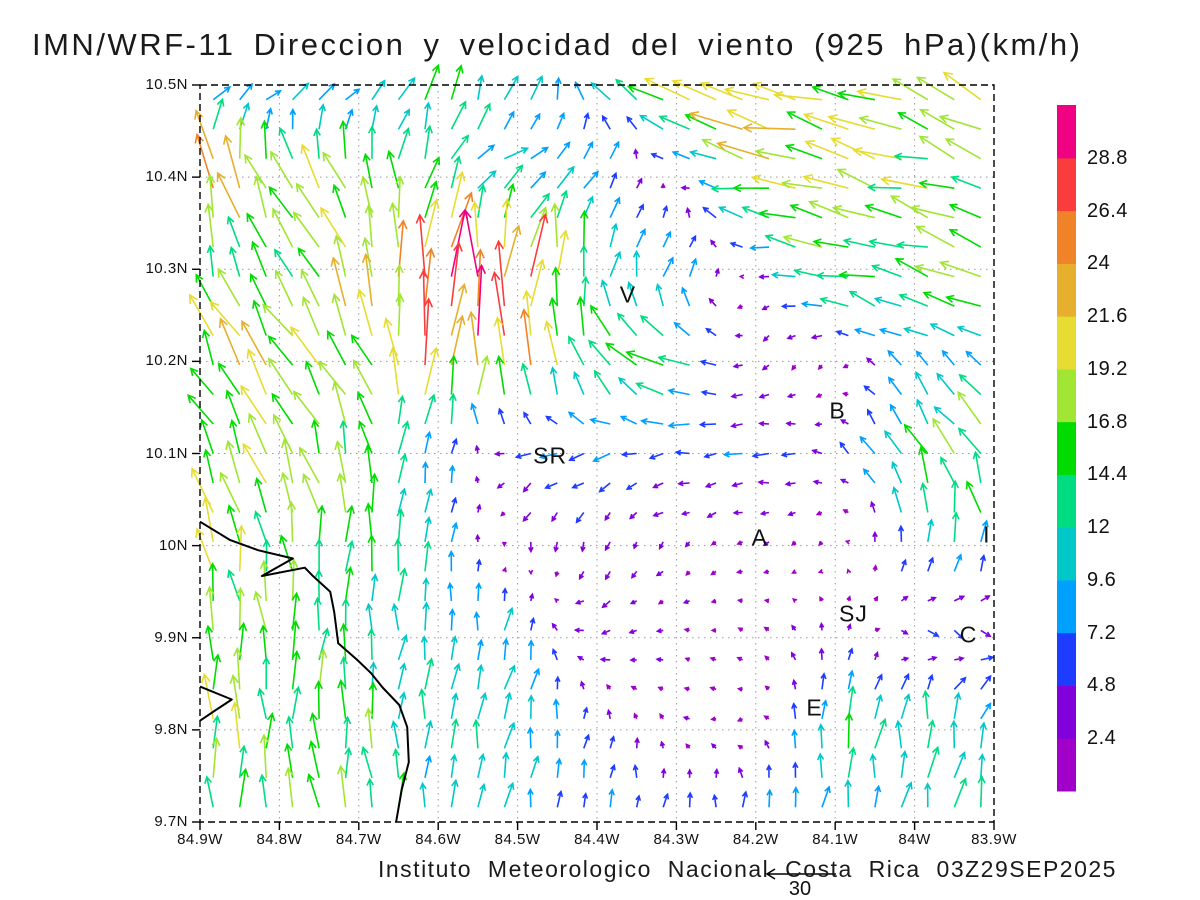  What do you see at coordinates (628, 294) in the screenshot?
I see `city-label: V` at bounding box center [628, 294].